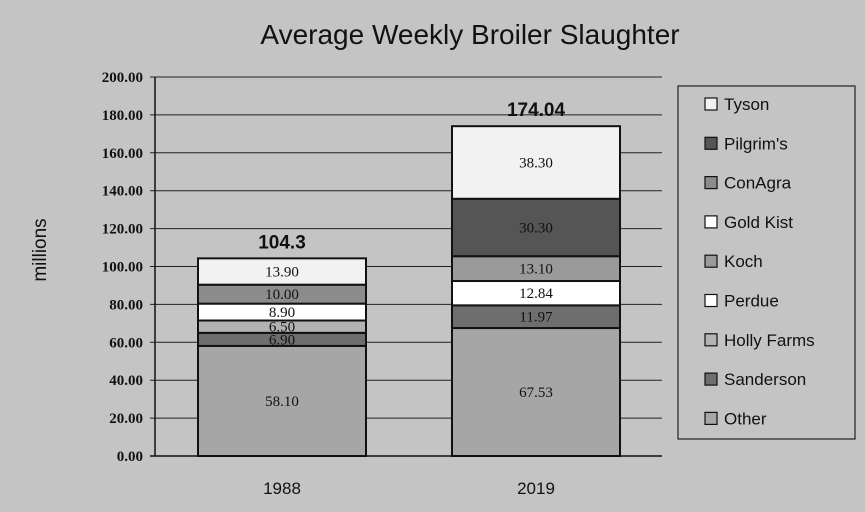  I want to click on y-tick-label: 120.00, so click(122, 230).